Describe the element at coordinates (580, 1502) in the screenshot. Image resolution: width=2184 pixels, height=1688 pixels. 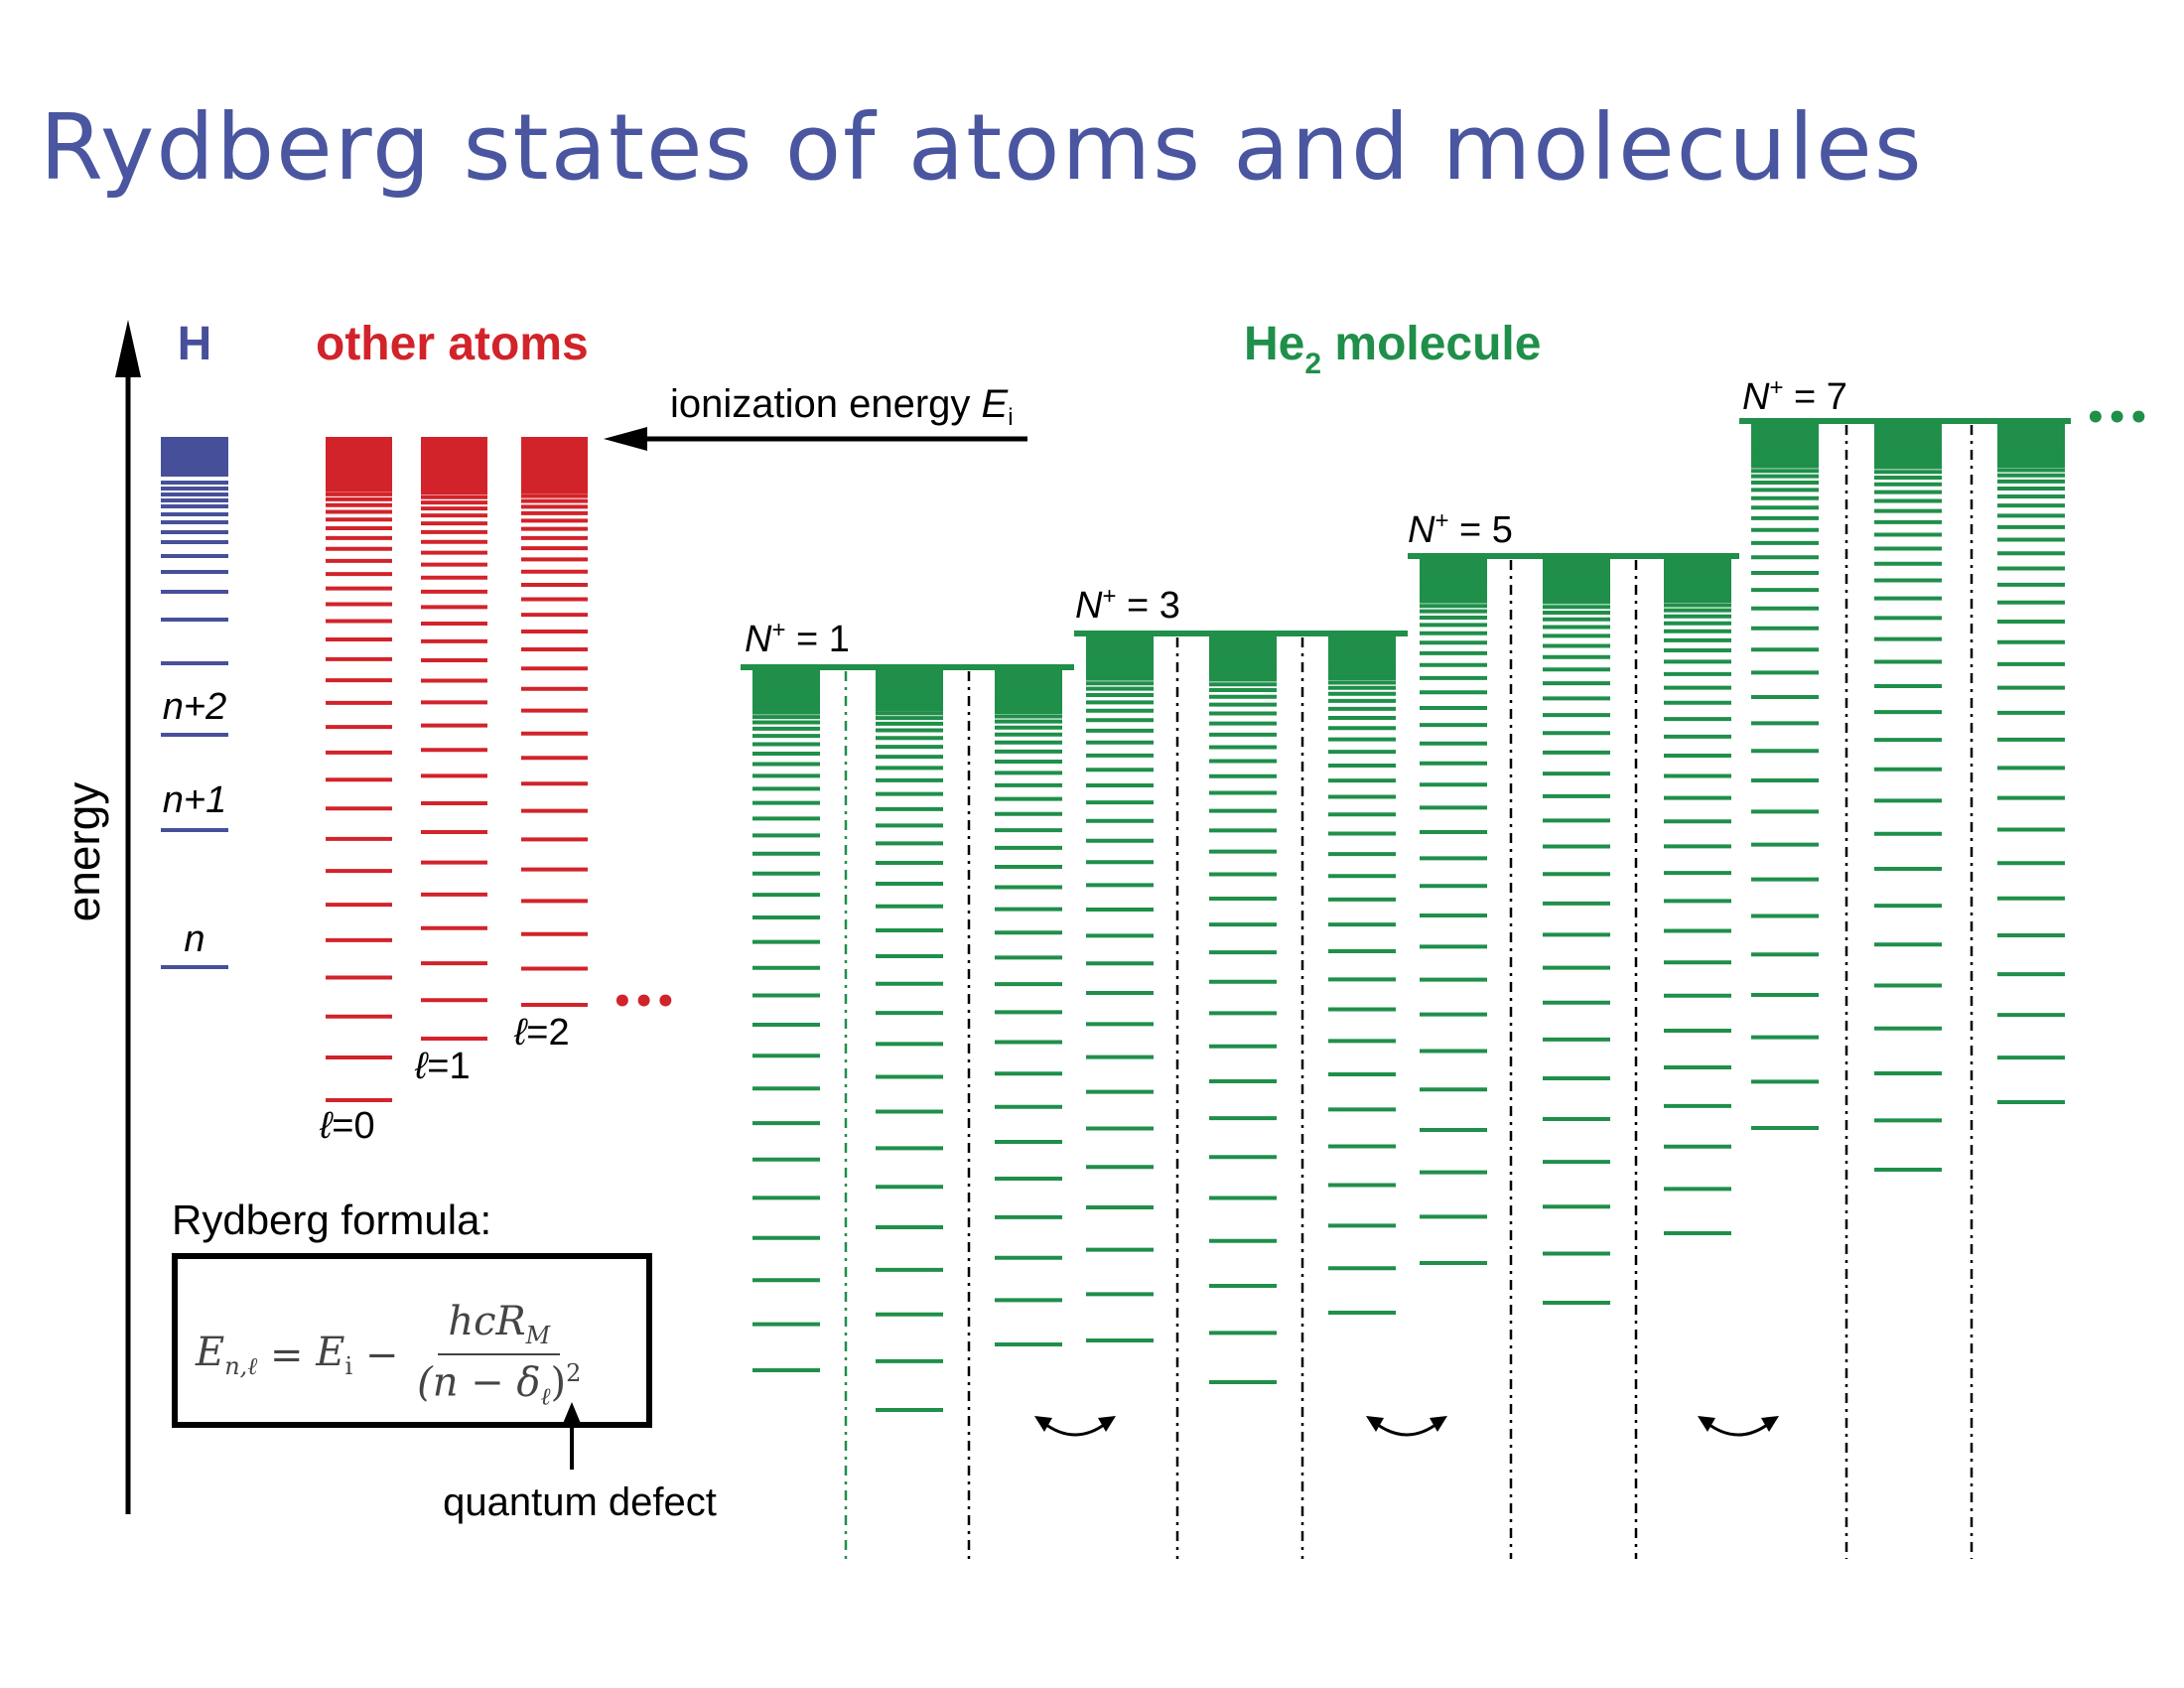
I see `quantum-defect-label: quantum defect` at that location.